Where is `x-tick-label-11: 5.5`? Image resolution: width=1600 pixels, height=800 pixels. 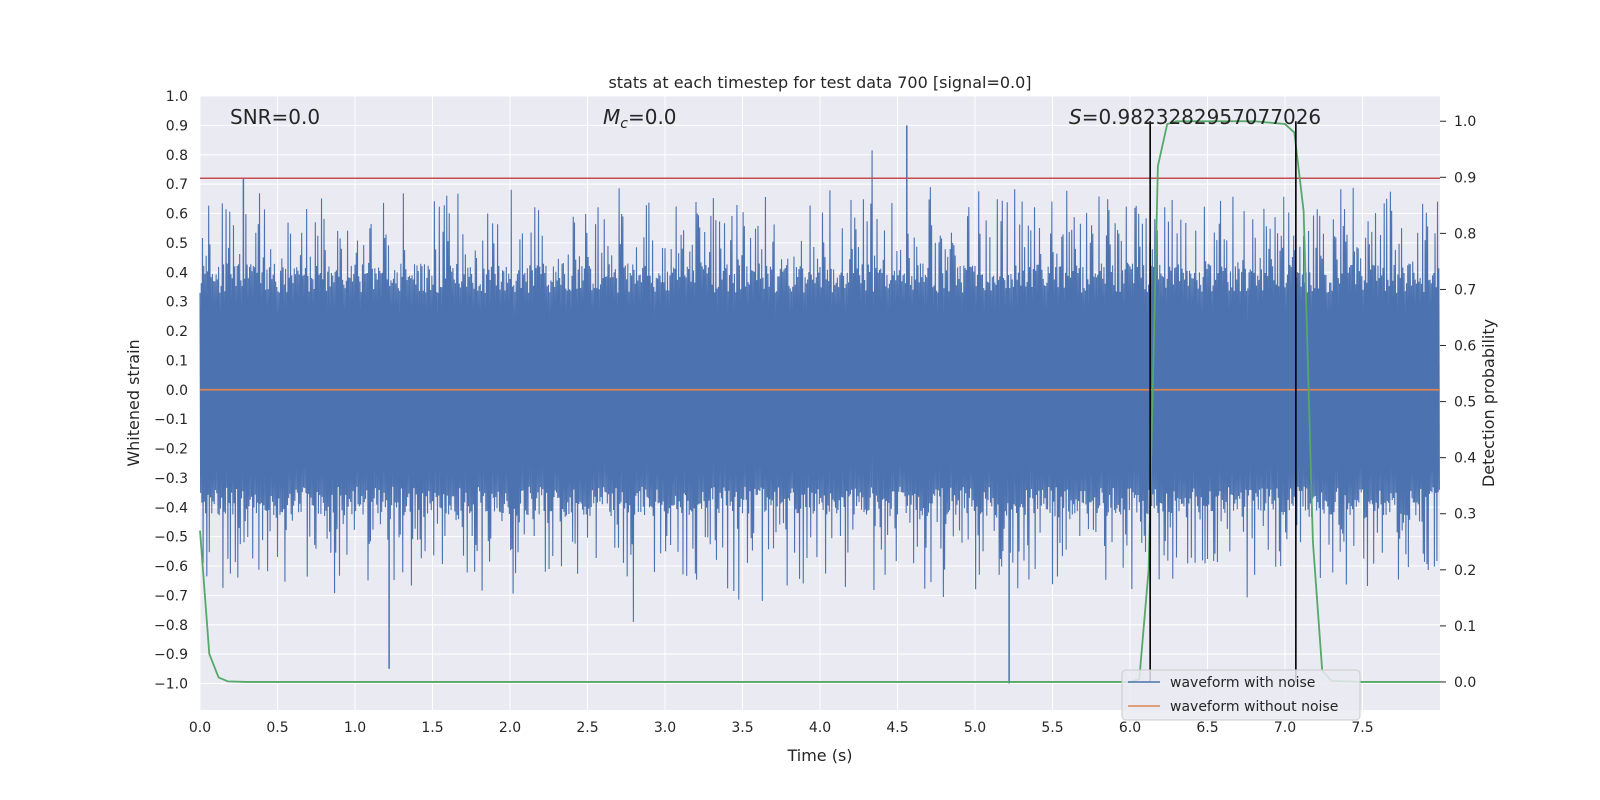
x-tick-label-11: 5.5 is located at coordinates (1052, 728).